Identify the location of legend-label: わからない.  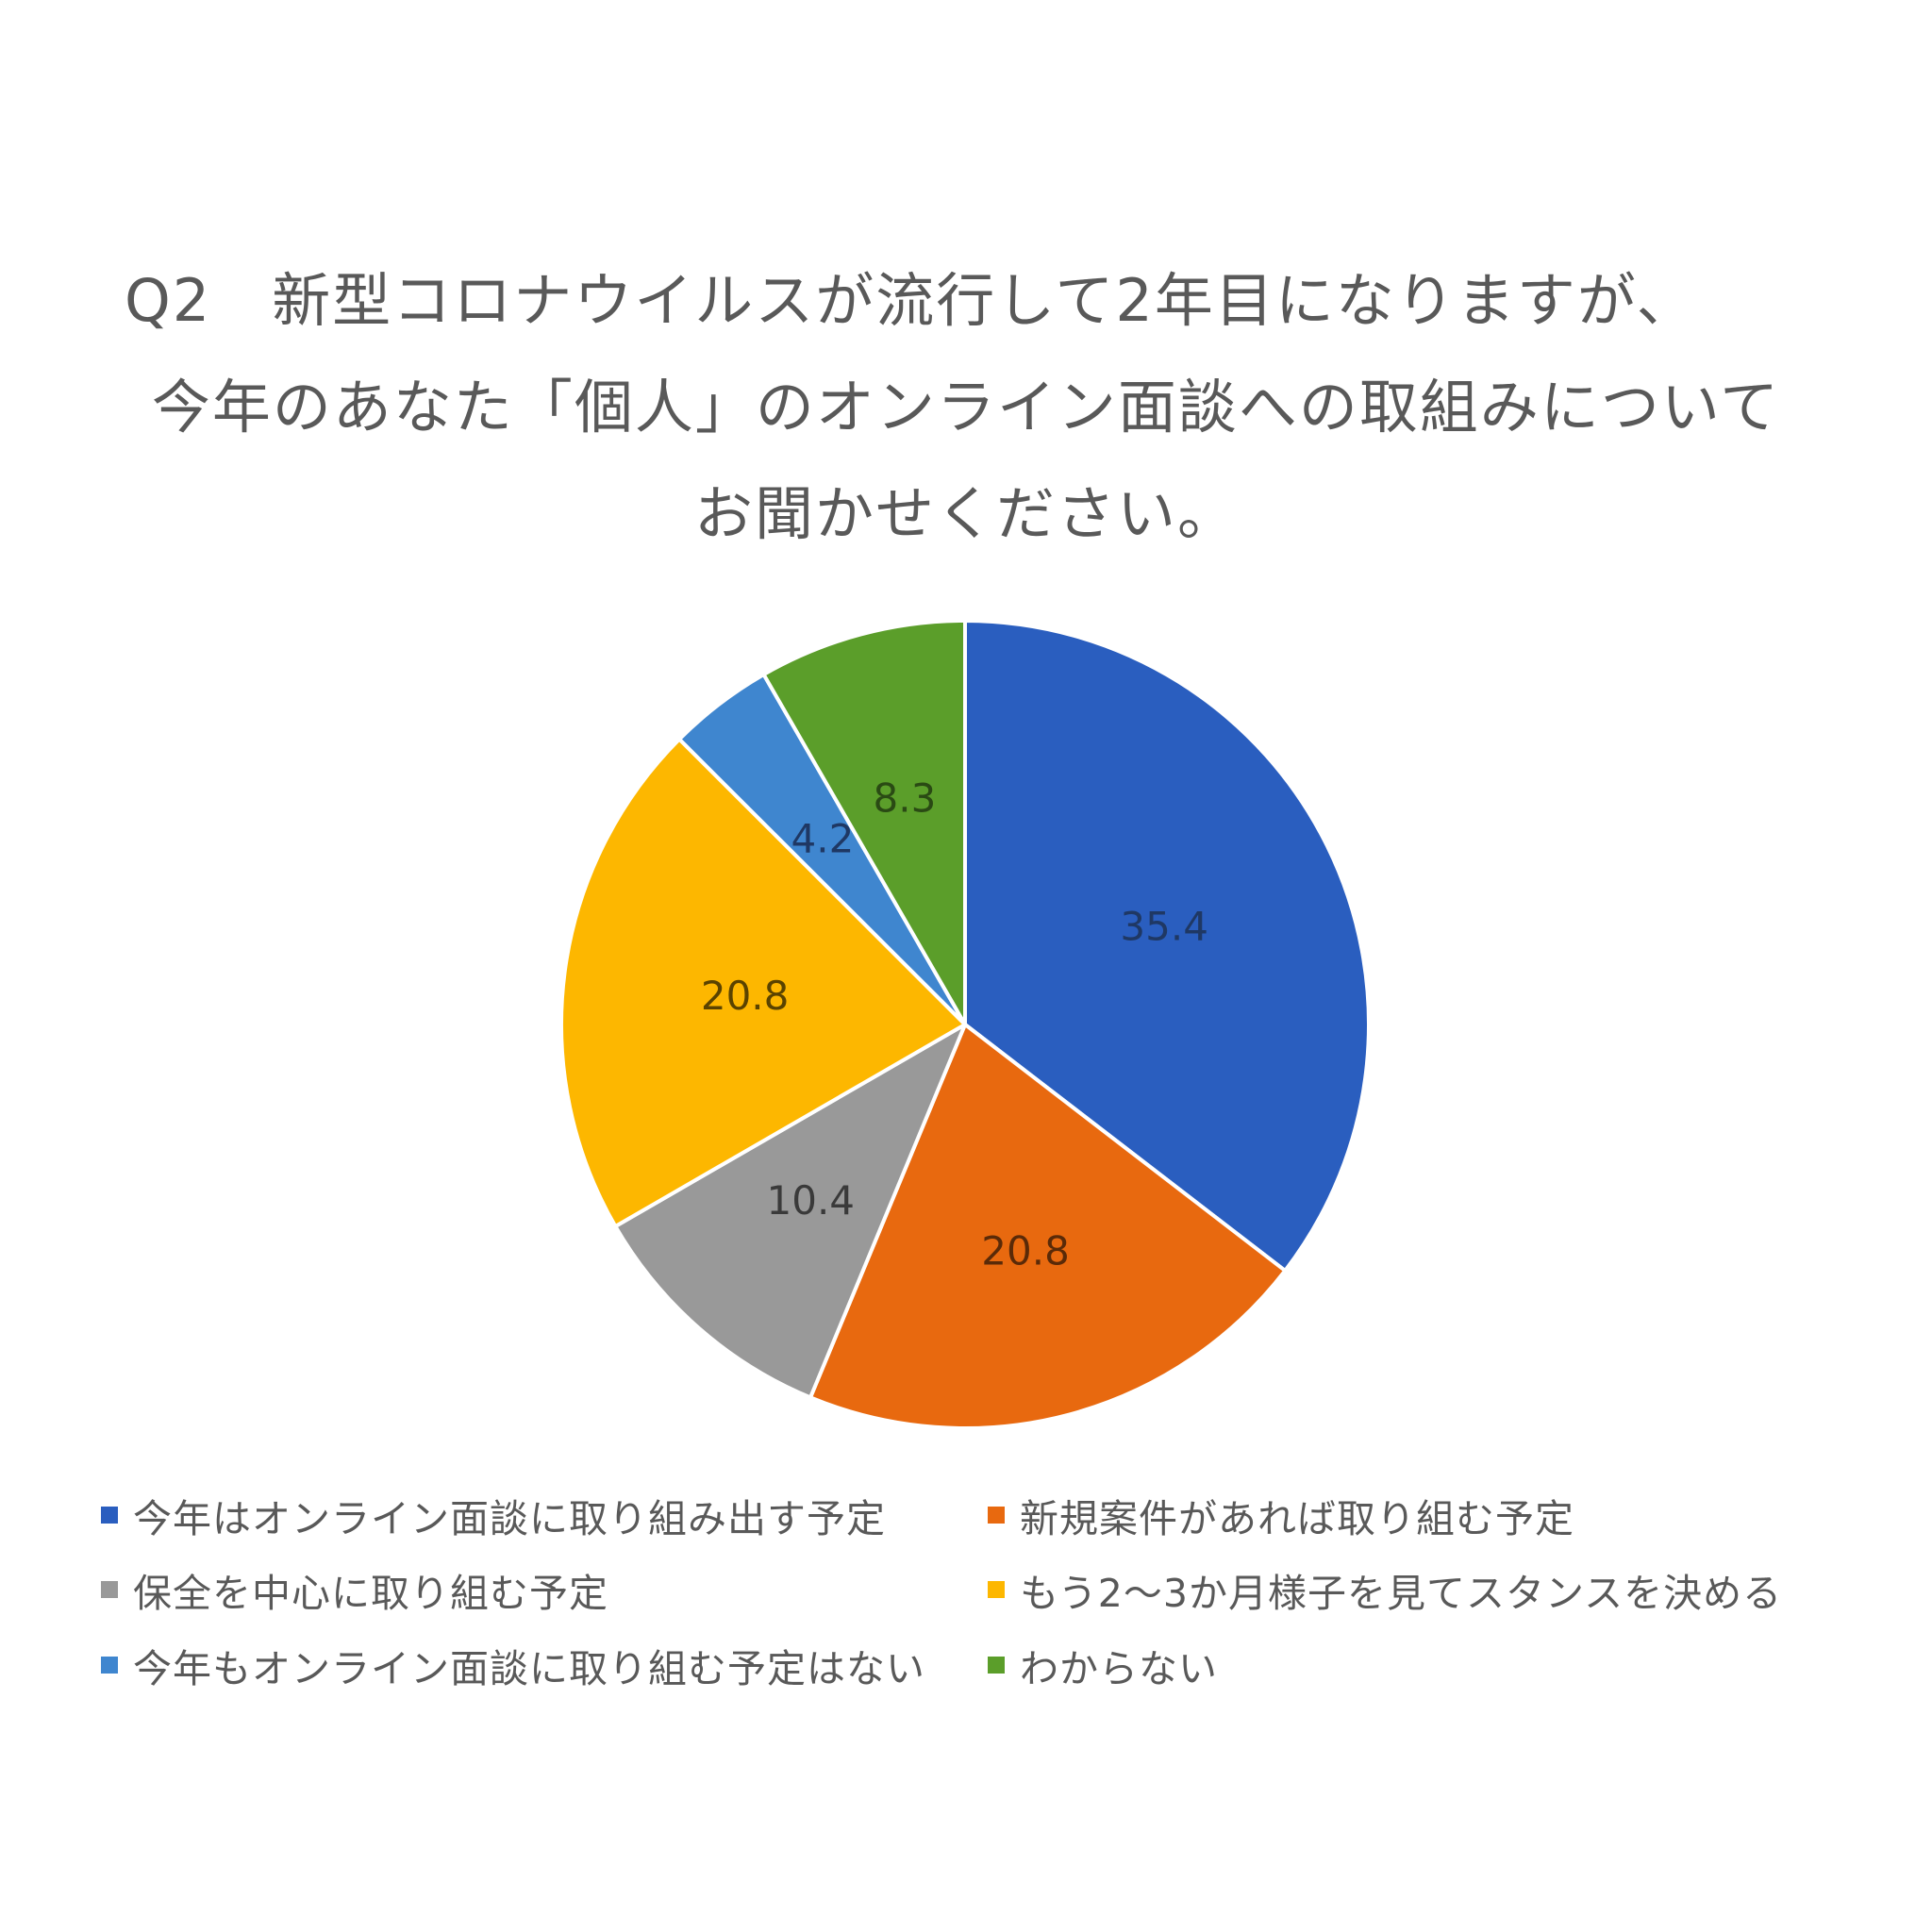
(1119, 1669).